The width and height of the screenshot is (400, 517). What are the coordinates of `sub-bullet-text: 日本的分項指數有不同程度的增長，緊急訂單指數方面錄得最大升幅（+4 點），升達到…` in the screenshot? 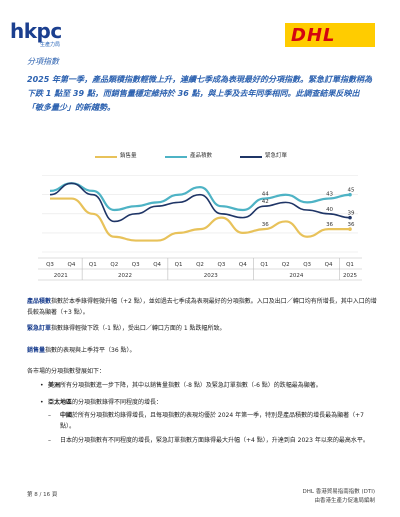 It's located at (214, 440).